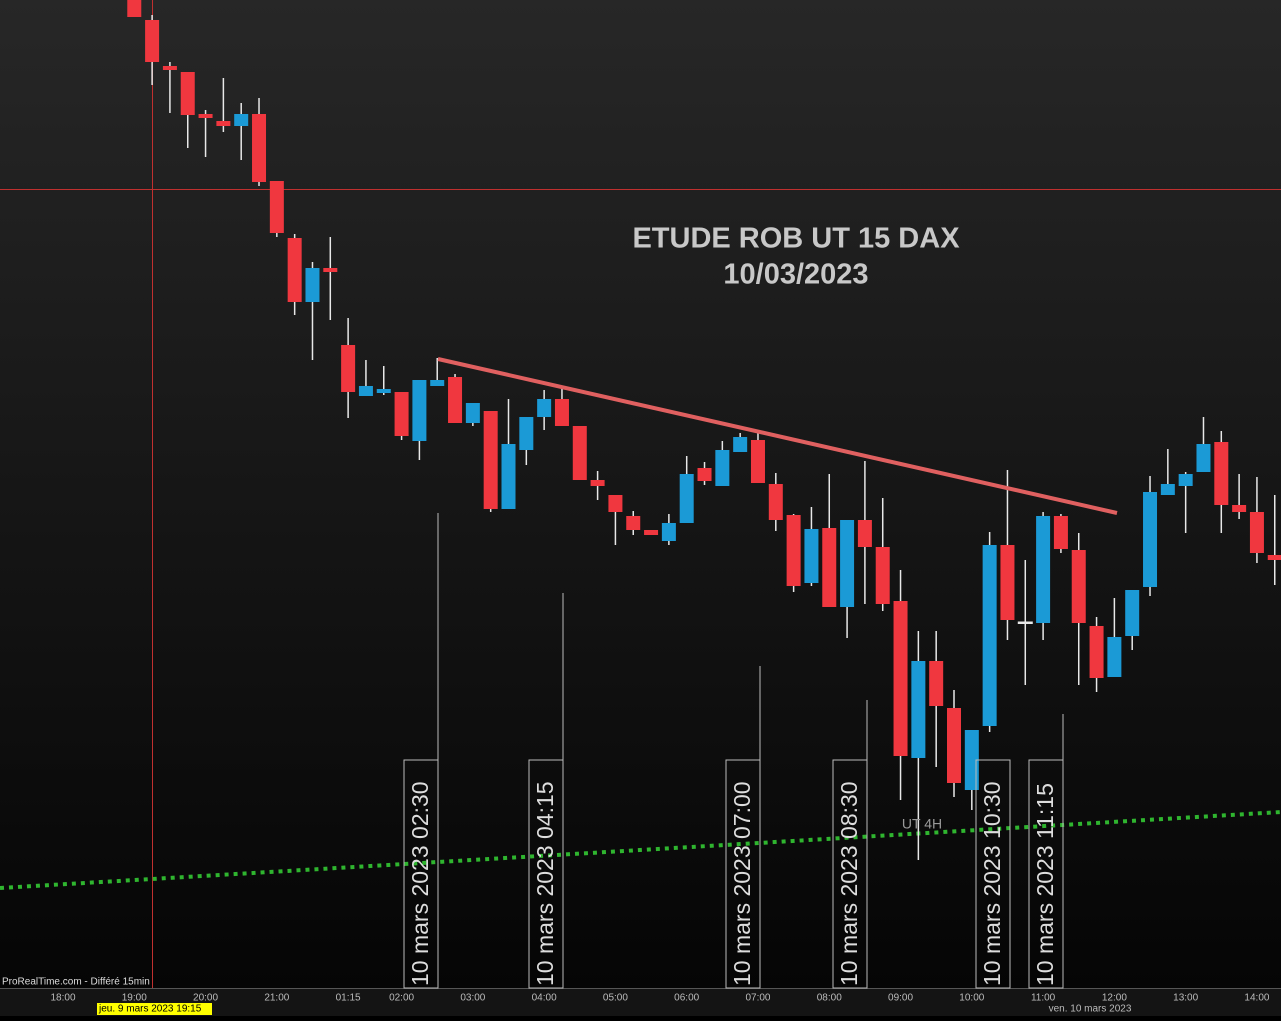  I want to click on cursor-date: jeu. 9 mars 2023 19:15, so click(150, 1009).